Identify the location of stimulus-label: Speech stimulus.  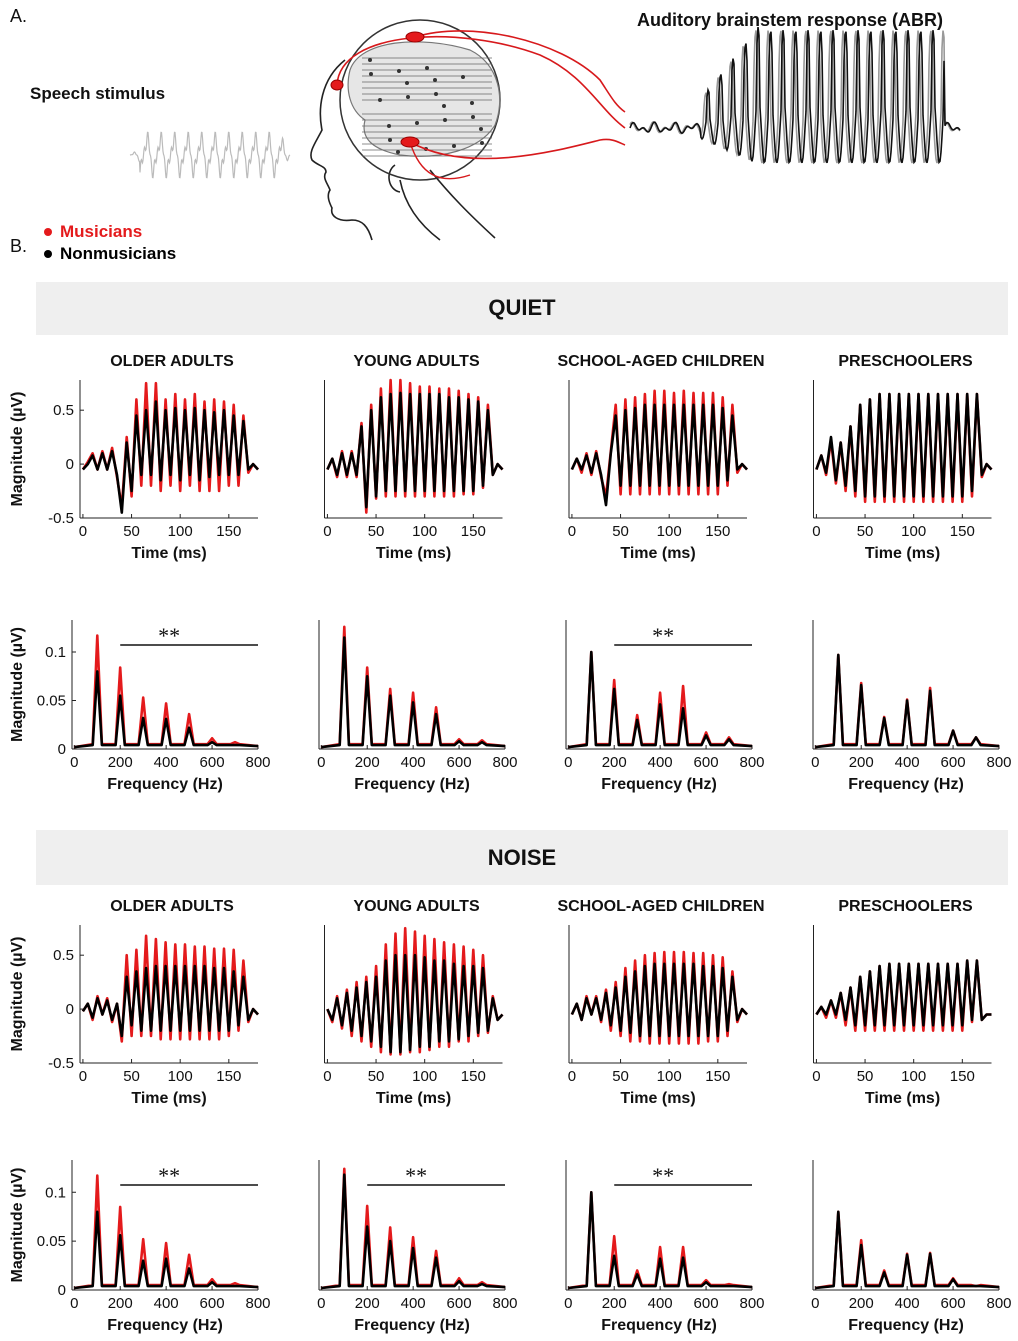
(97, 93).